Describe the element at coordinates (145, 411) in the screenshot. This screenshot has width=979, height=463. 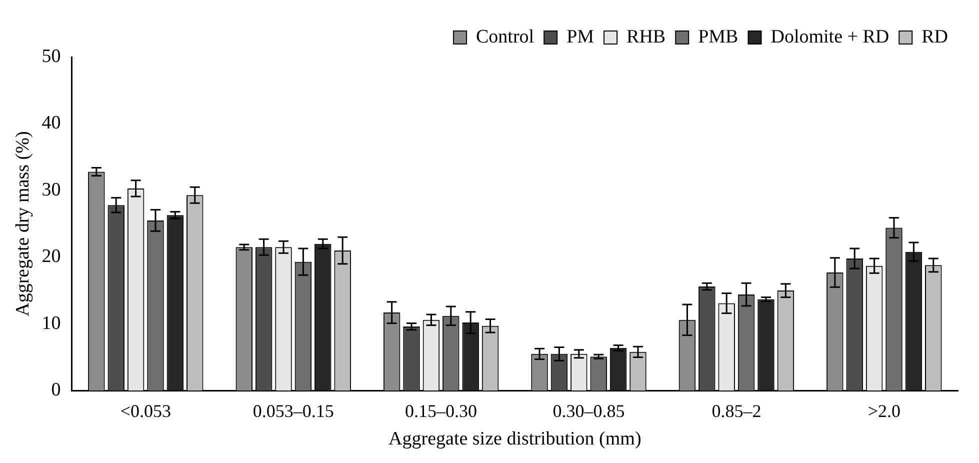
I see `x-tick-label: <0.053` at that location.